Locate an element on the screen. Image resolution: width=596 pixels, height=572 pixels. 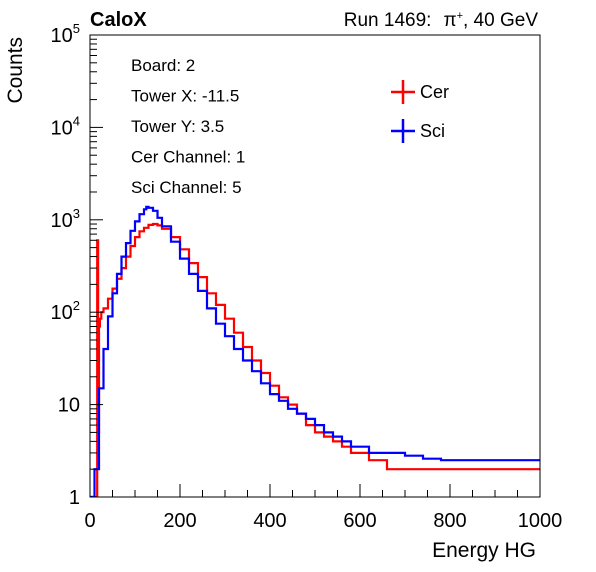
info-line: Board: 2 is located at coordinates (163, 65).